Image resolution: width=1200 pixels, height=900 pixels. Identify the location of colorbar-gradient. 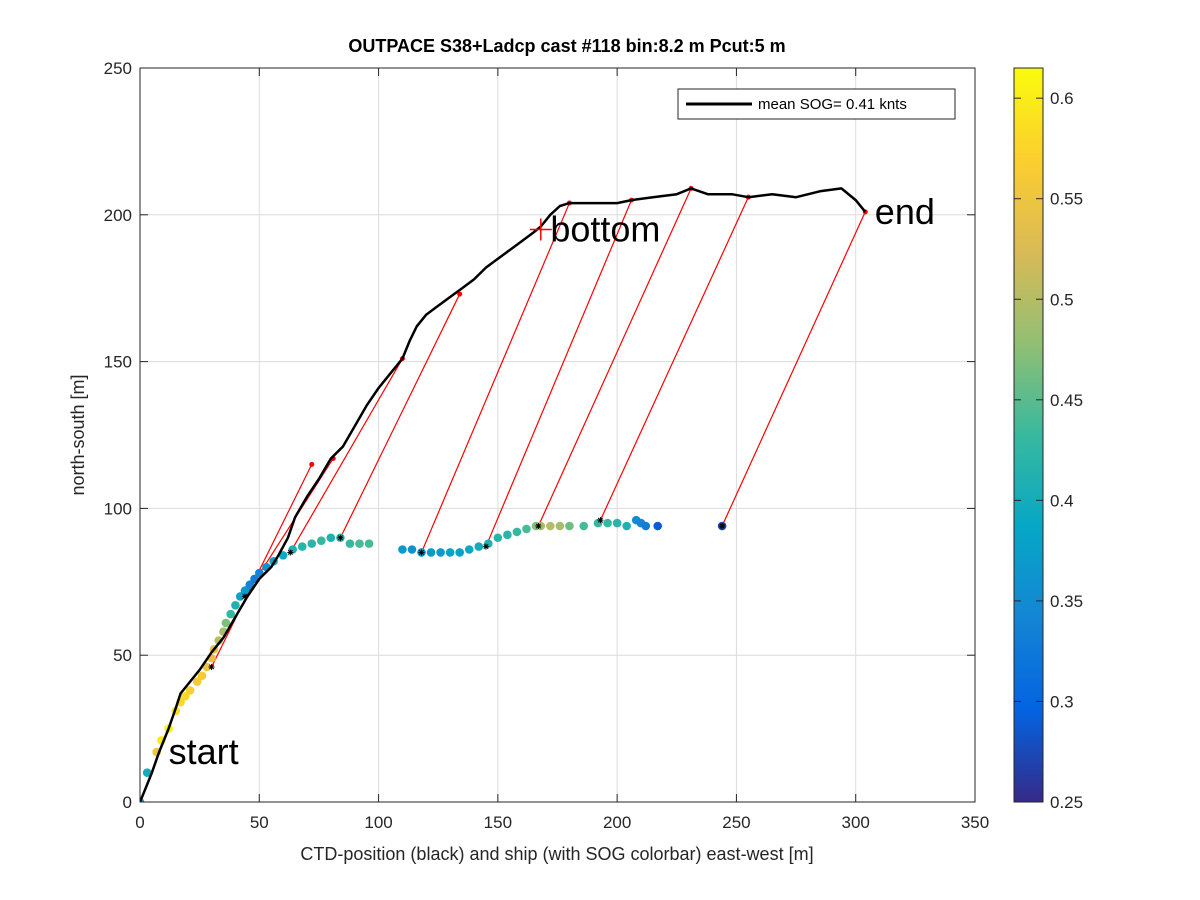
(1028, 435).